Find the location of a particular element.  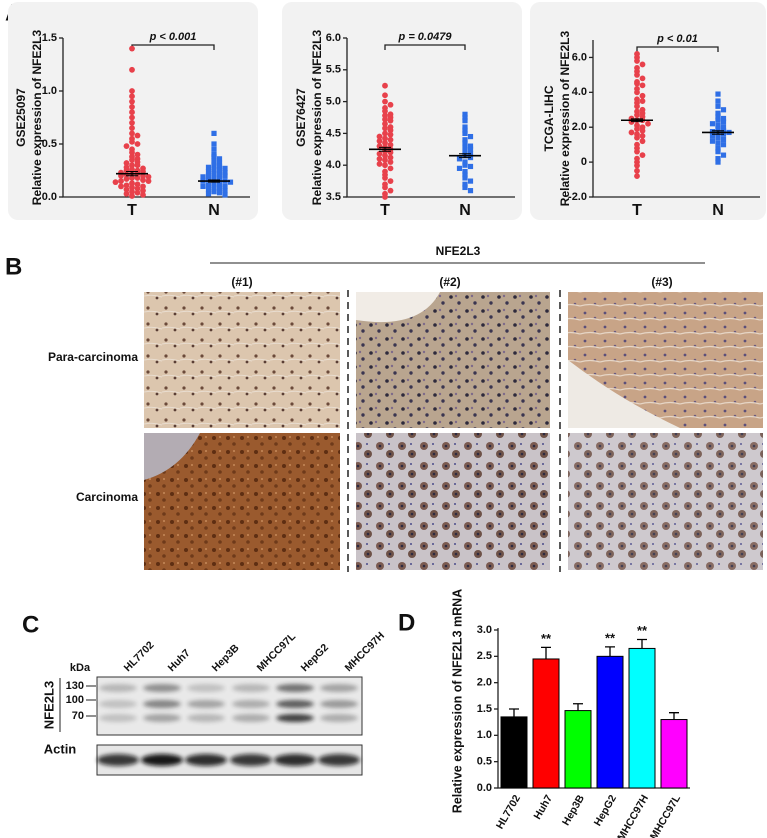

lane-label: Hep3B is located at coordinates (226, 658).